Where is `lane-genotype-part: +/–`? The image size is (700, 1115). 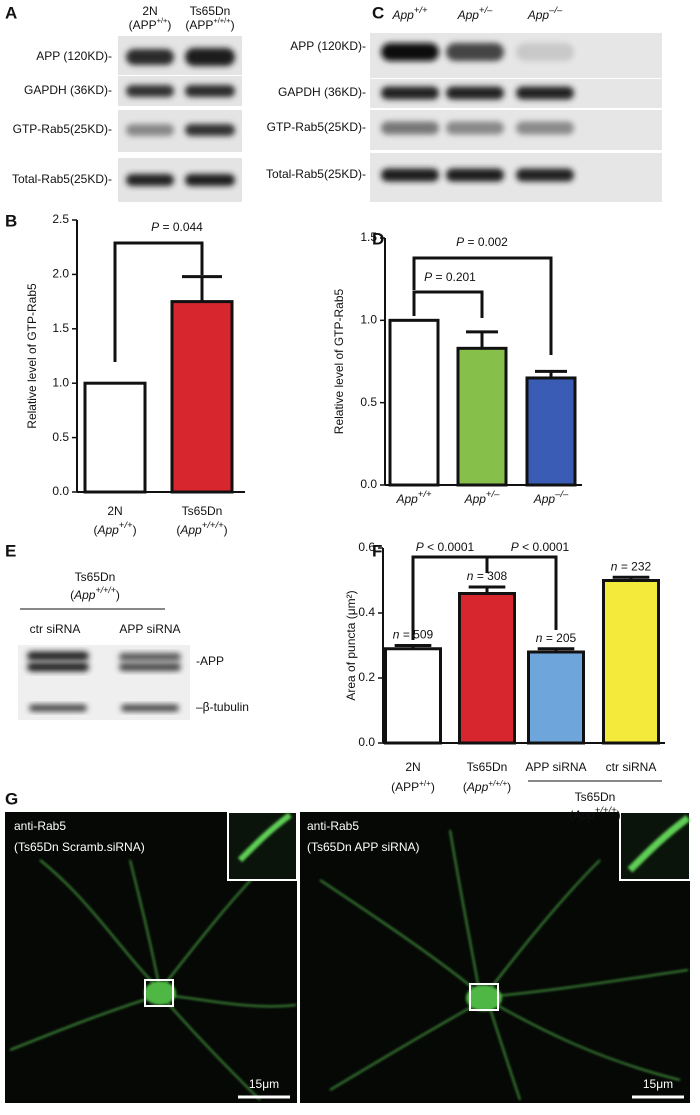
lane-genotype-part: +/– is located at coordinates (486, 10).